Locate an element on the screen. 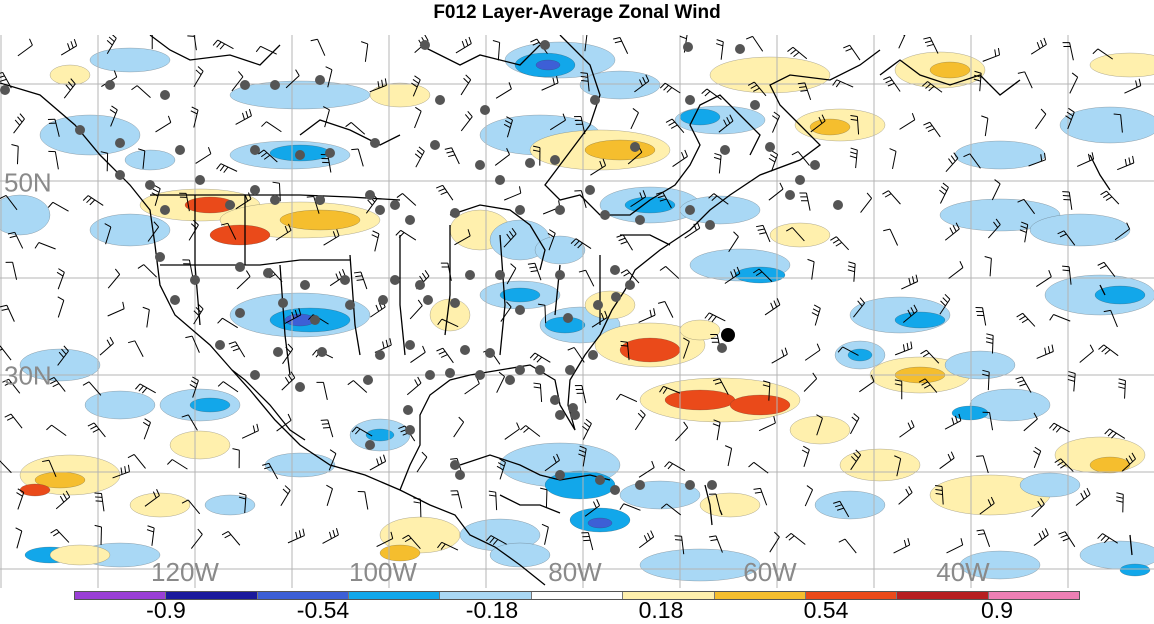 The image size is (1154, 624). colorbar is located at coordinates (577, 595).